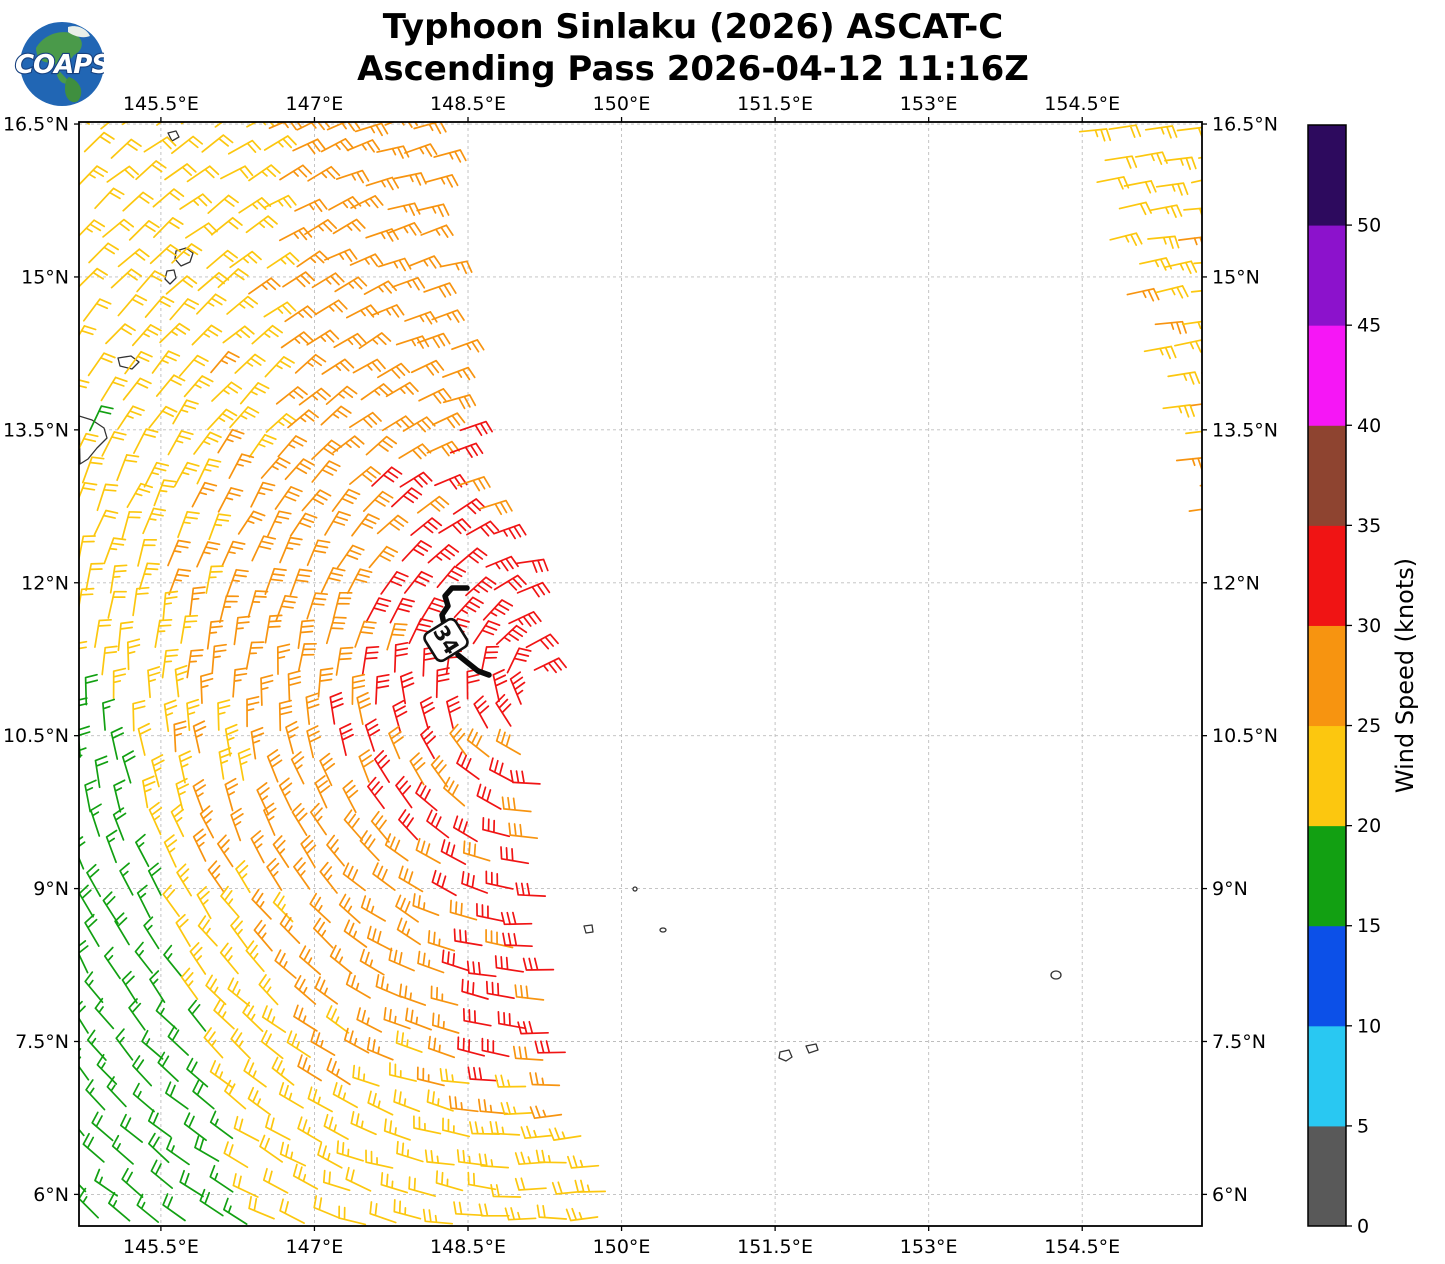  What do you see at coordinates (1327, 575) in the screenshot?
I see `colorbar-segment` at bounding box center [1327, 575].